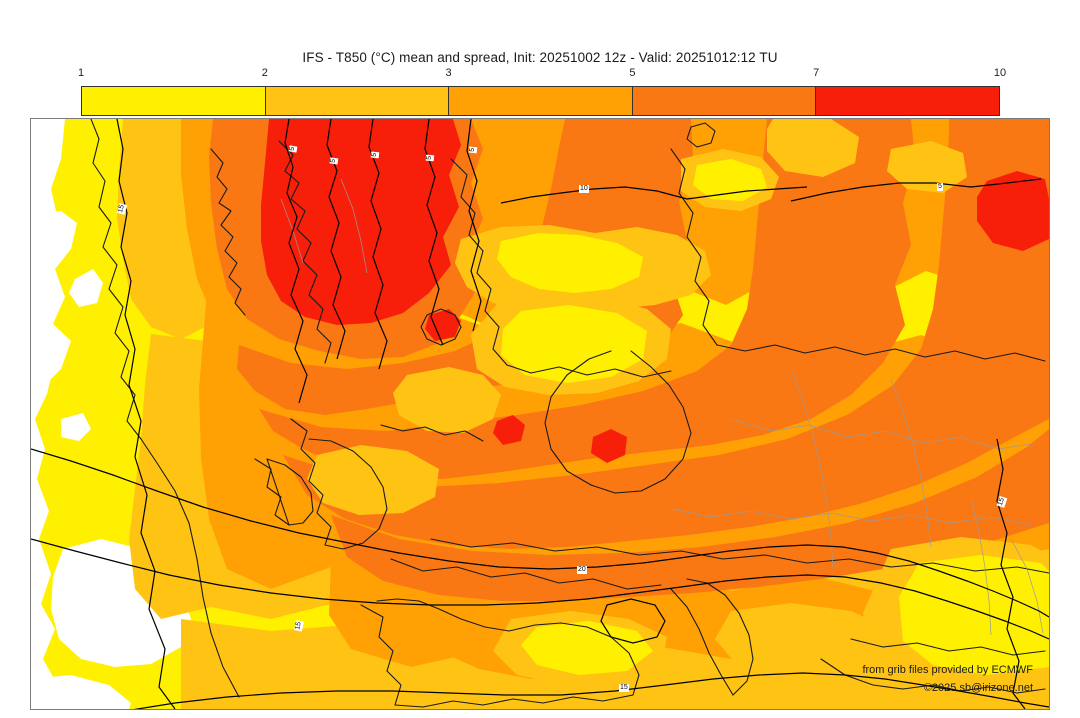  Describe the element at coordinates (81, 73) in the screenshot. I see `colorbar-tick-1: 1` at that location.